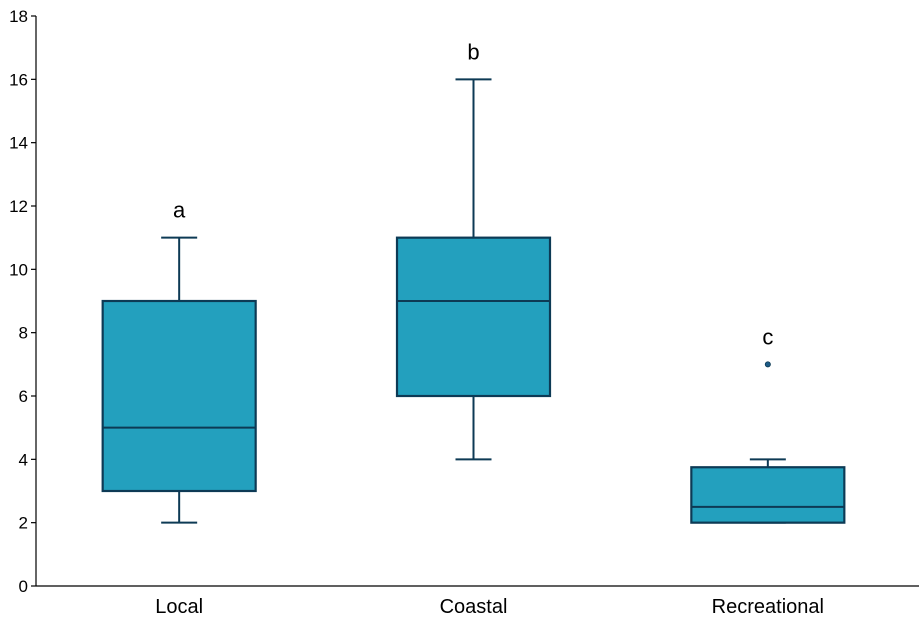 The height and width of the screenshot is (617, 921). Describe the element at coordinates (474, 606) in the screenshot. I see `x-category-label: Coastal` at that location.